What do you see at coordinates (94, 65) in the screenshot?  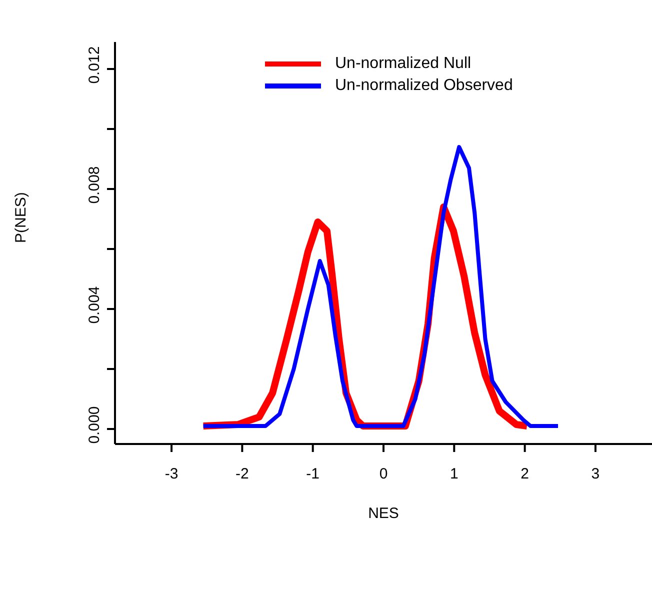 I see `y-tick-label: 0.012` at bounding box center [94, 65].